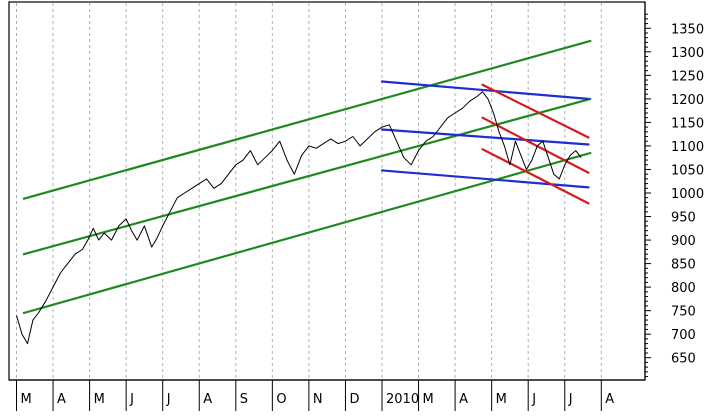 The width and height of the screenshot is (720, 416). Describe the element at coordinates (683, 265) in the screenshot. I see `y-tick-label: 850` at that location.